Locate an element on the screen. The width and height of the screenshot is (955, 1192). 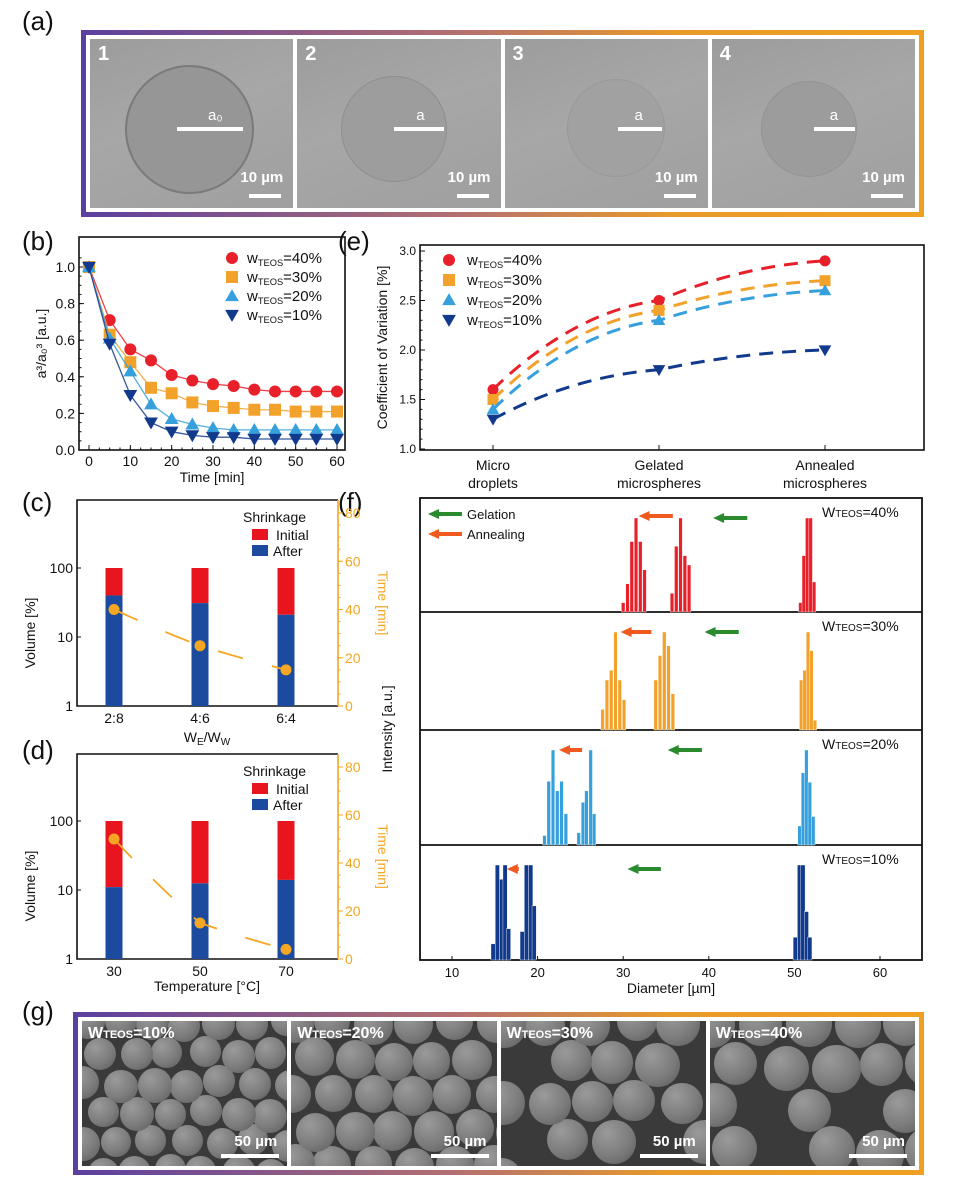
y-axis-label: Intensity [a.u.] is located at coordinates (387, 728).